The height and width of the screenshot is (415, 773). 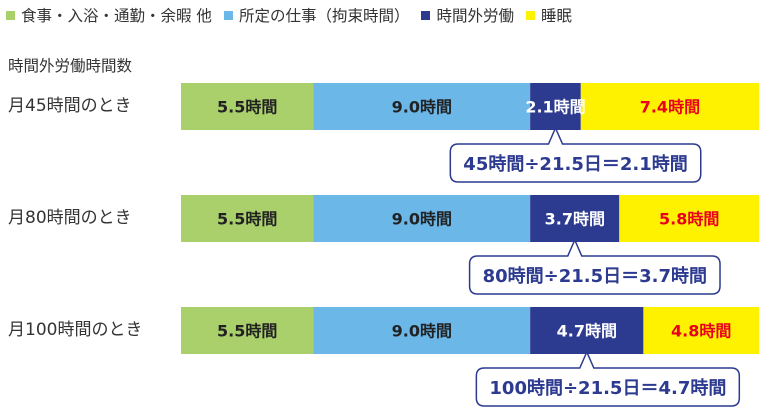 I want to click on bar-segment-work-45h, so click(x=422, y=106).